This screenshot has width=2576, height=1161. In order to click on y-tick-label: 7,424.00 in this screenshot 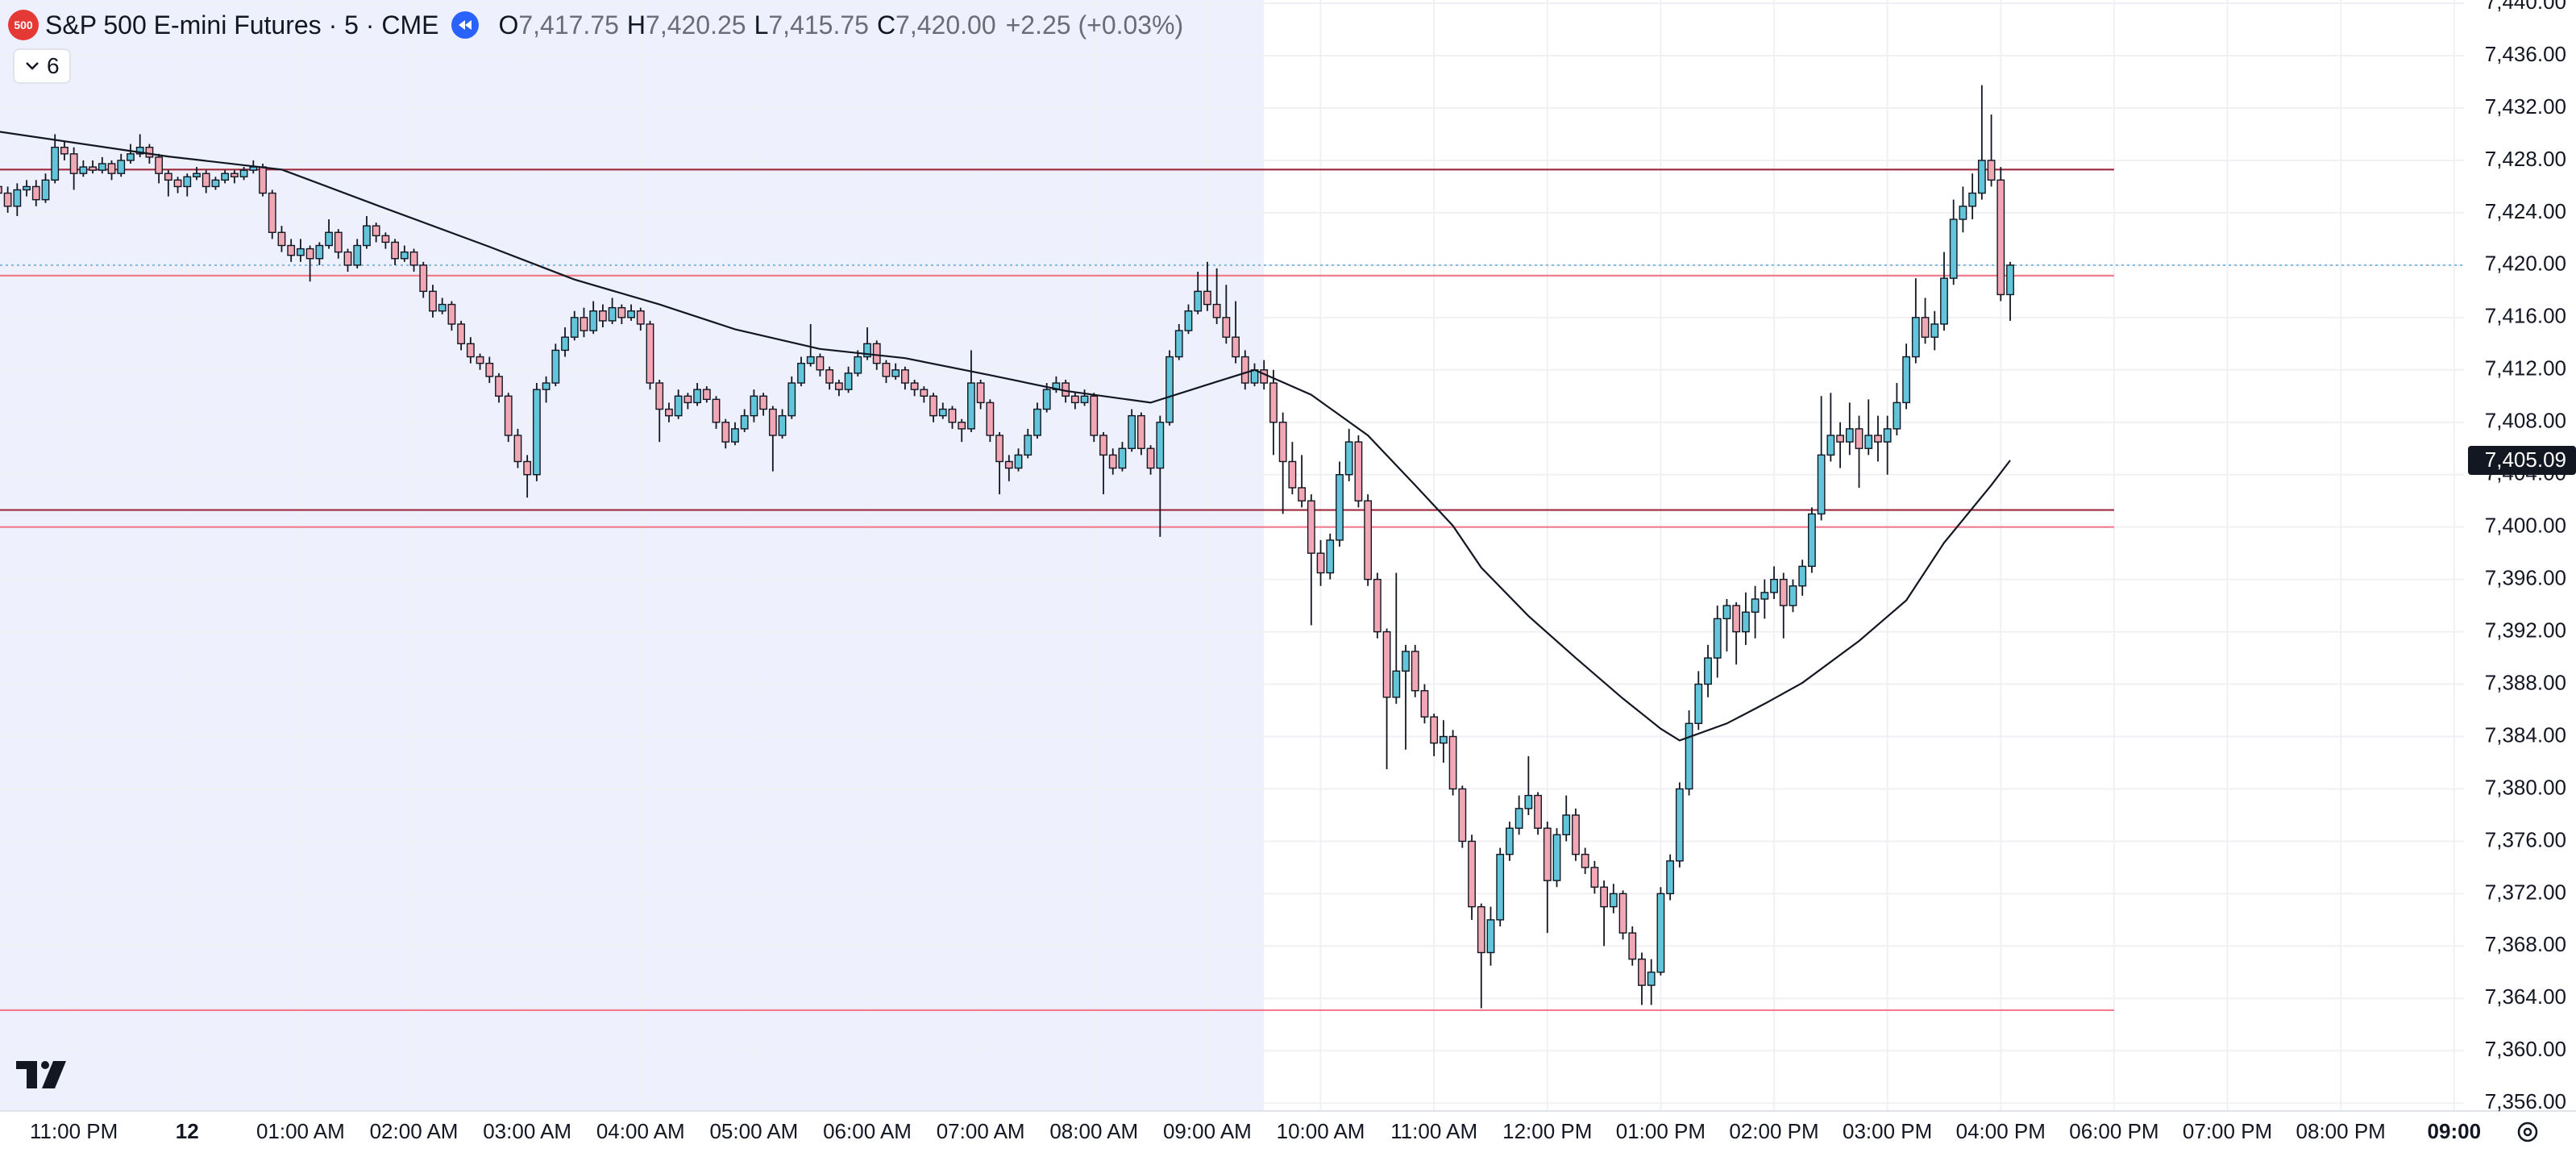, I will do `click(2525, 211)`.